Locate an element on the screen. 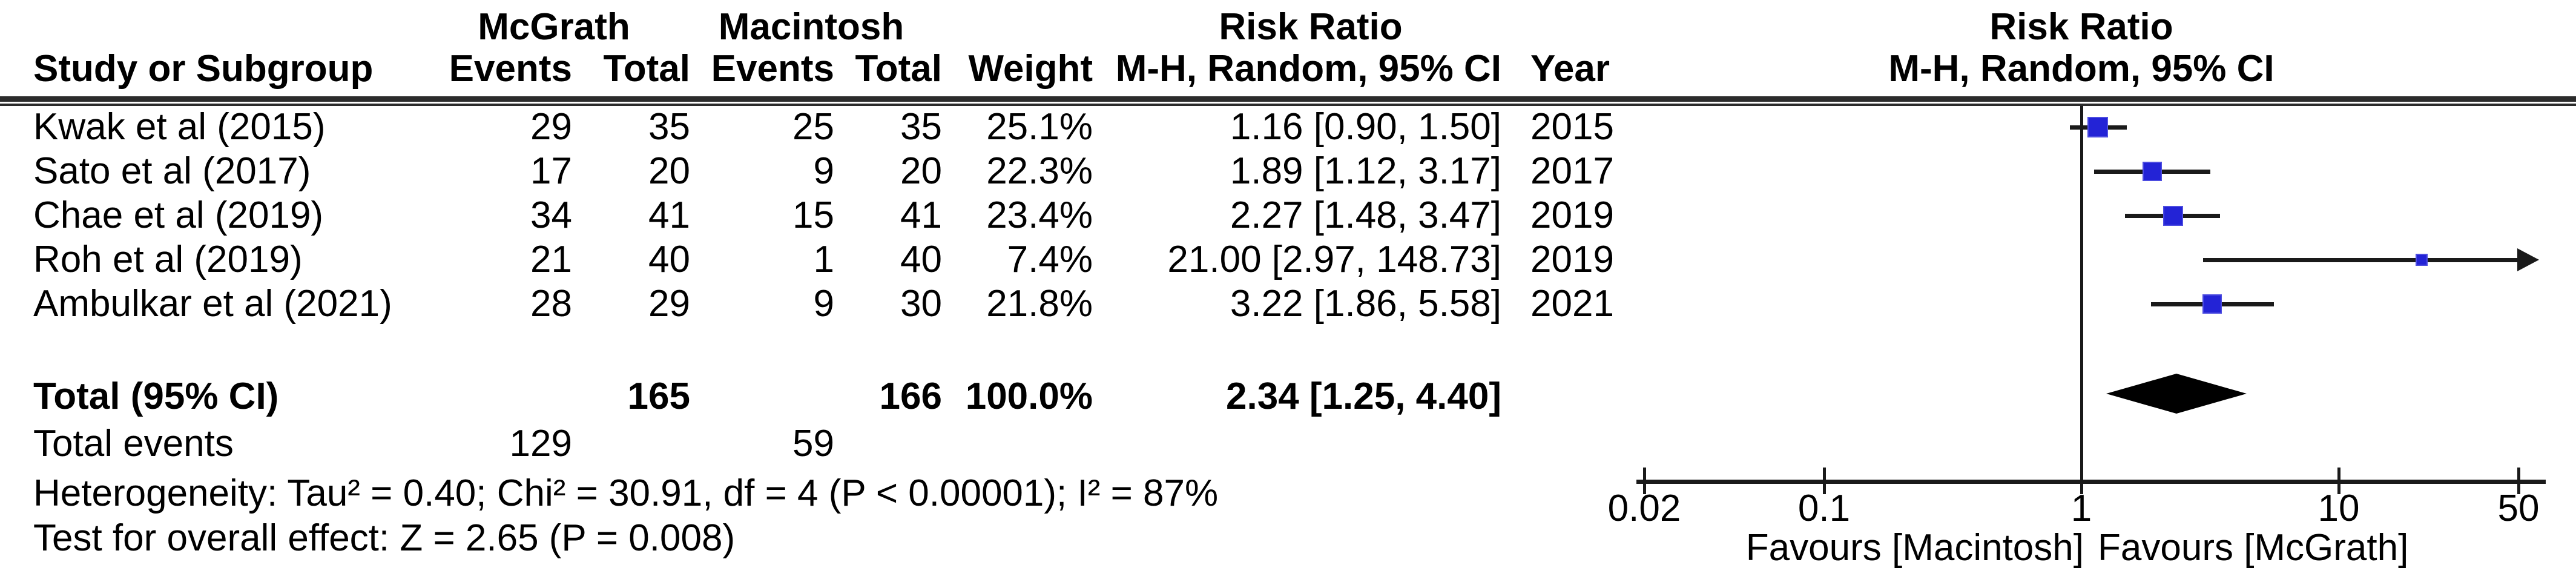  study-weight: 21.8% is located at coordinates (1039, 304).